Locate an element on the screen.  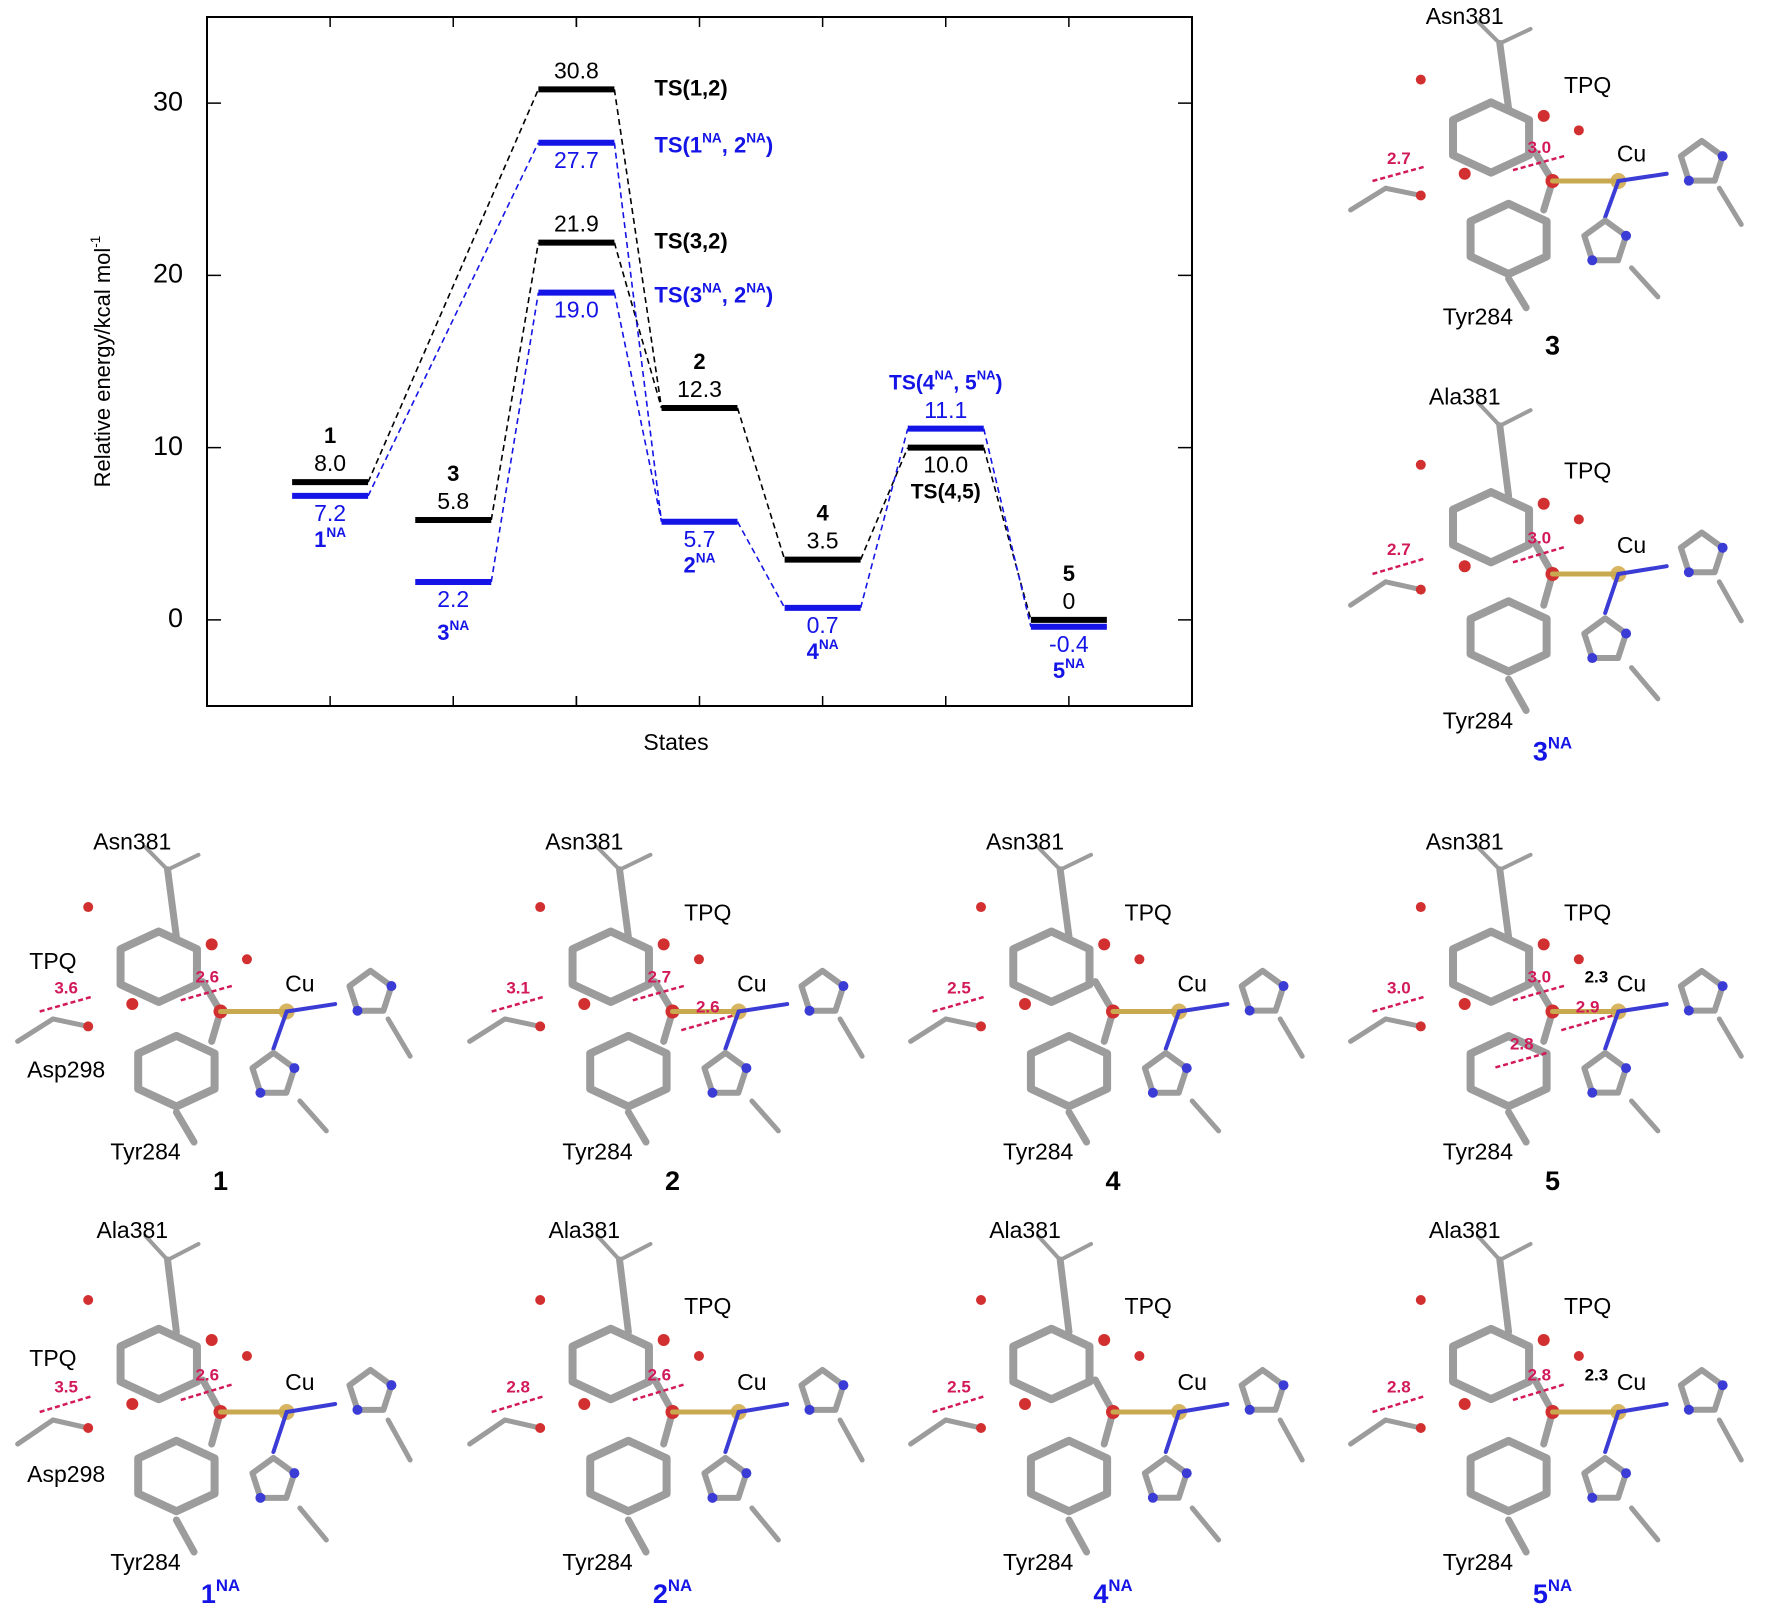
x-axis-label: States is located at coordinates (675, 742).